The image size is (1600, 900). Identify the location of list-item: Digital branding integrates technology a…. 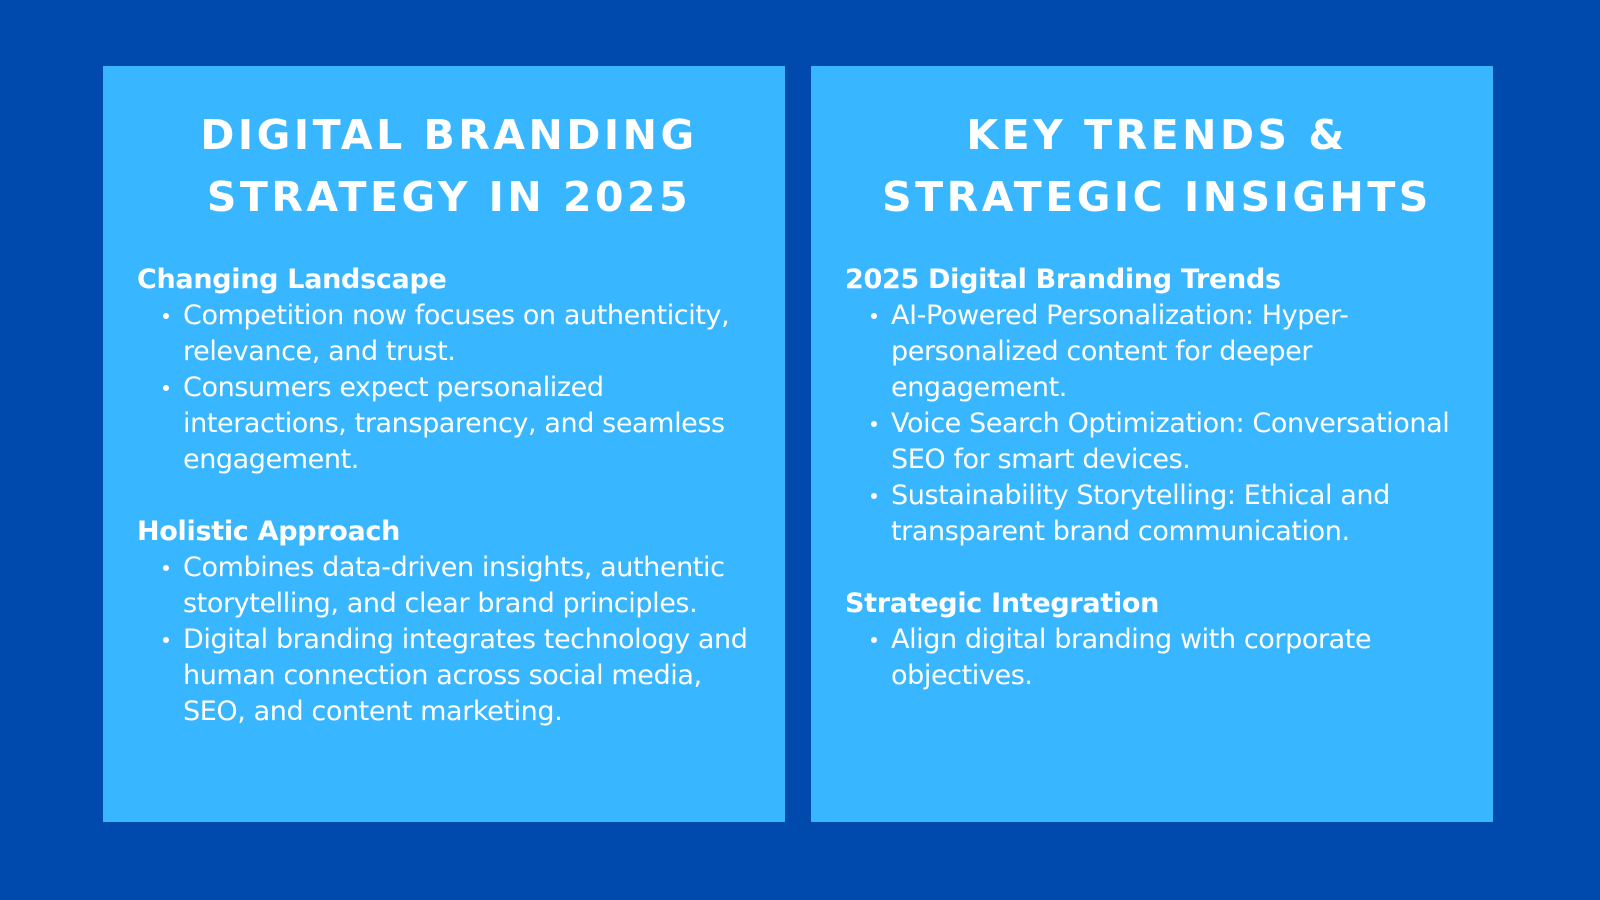
(462, 676).